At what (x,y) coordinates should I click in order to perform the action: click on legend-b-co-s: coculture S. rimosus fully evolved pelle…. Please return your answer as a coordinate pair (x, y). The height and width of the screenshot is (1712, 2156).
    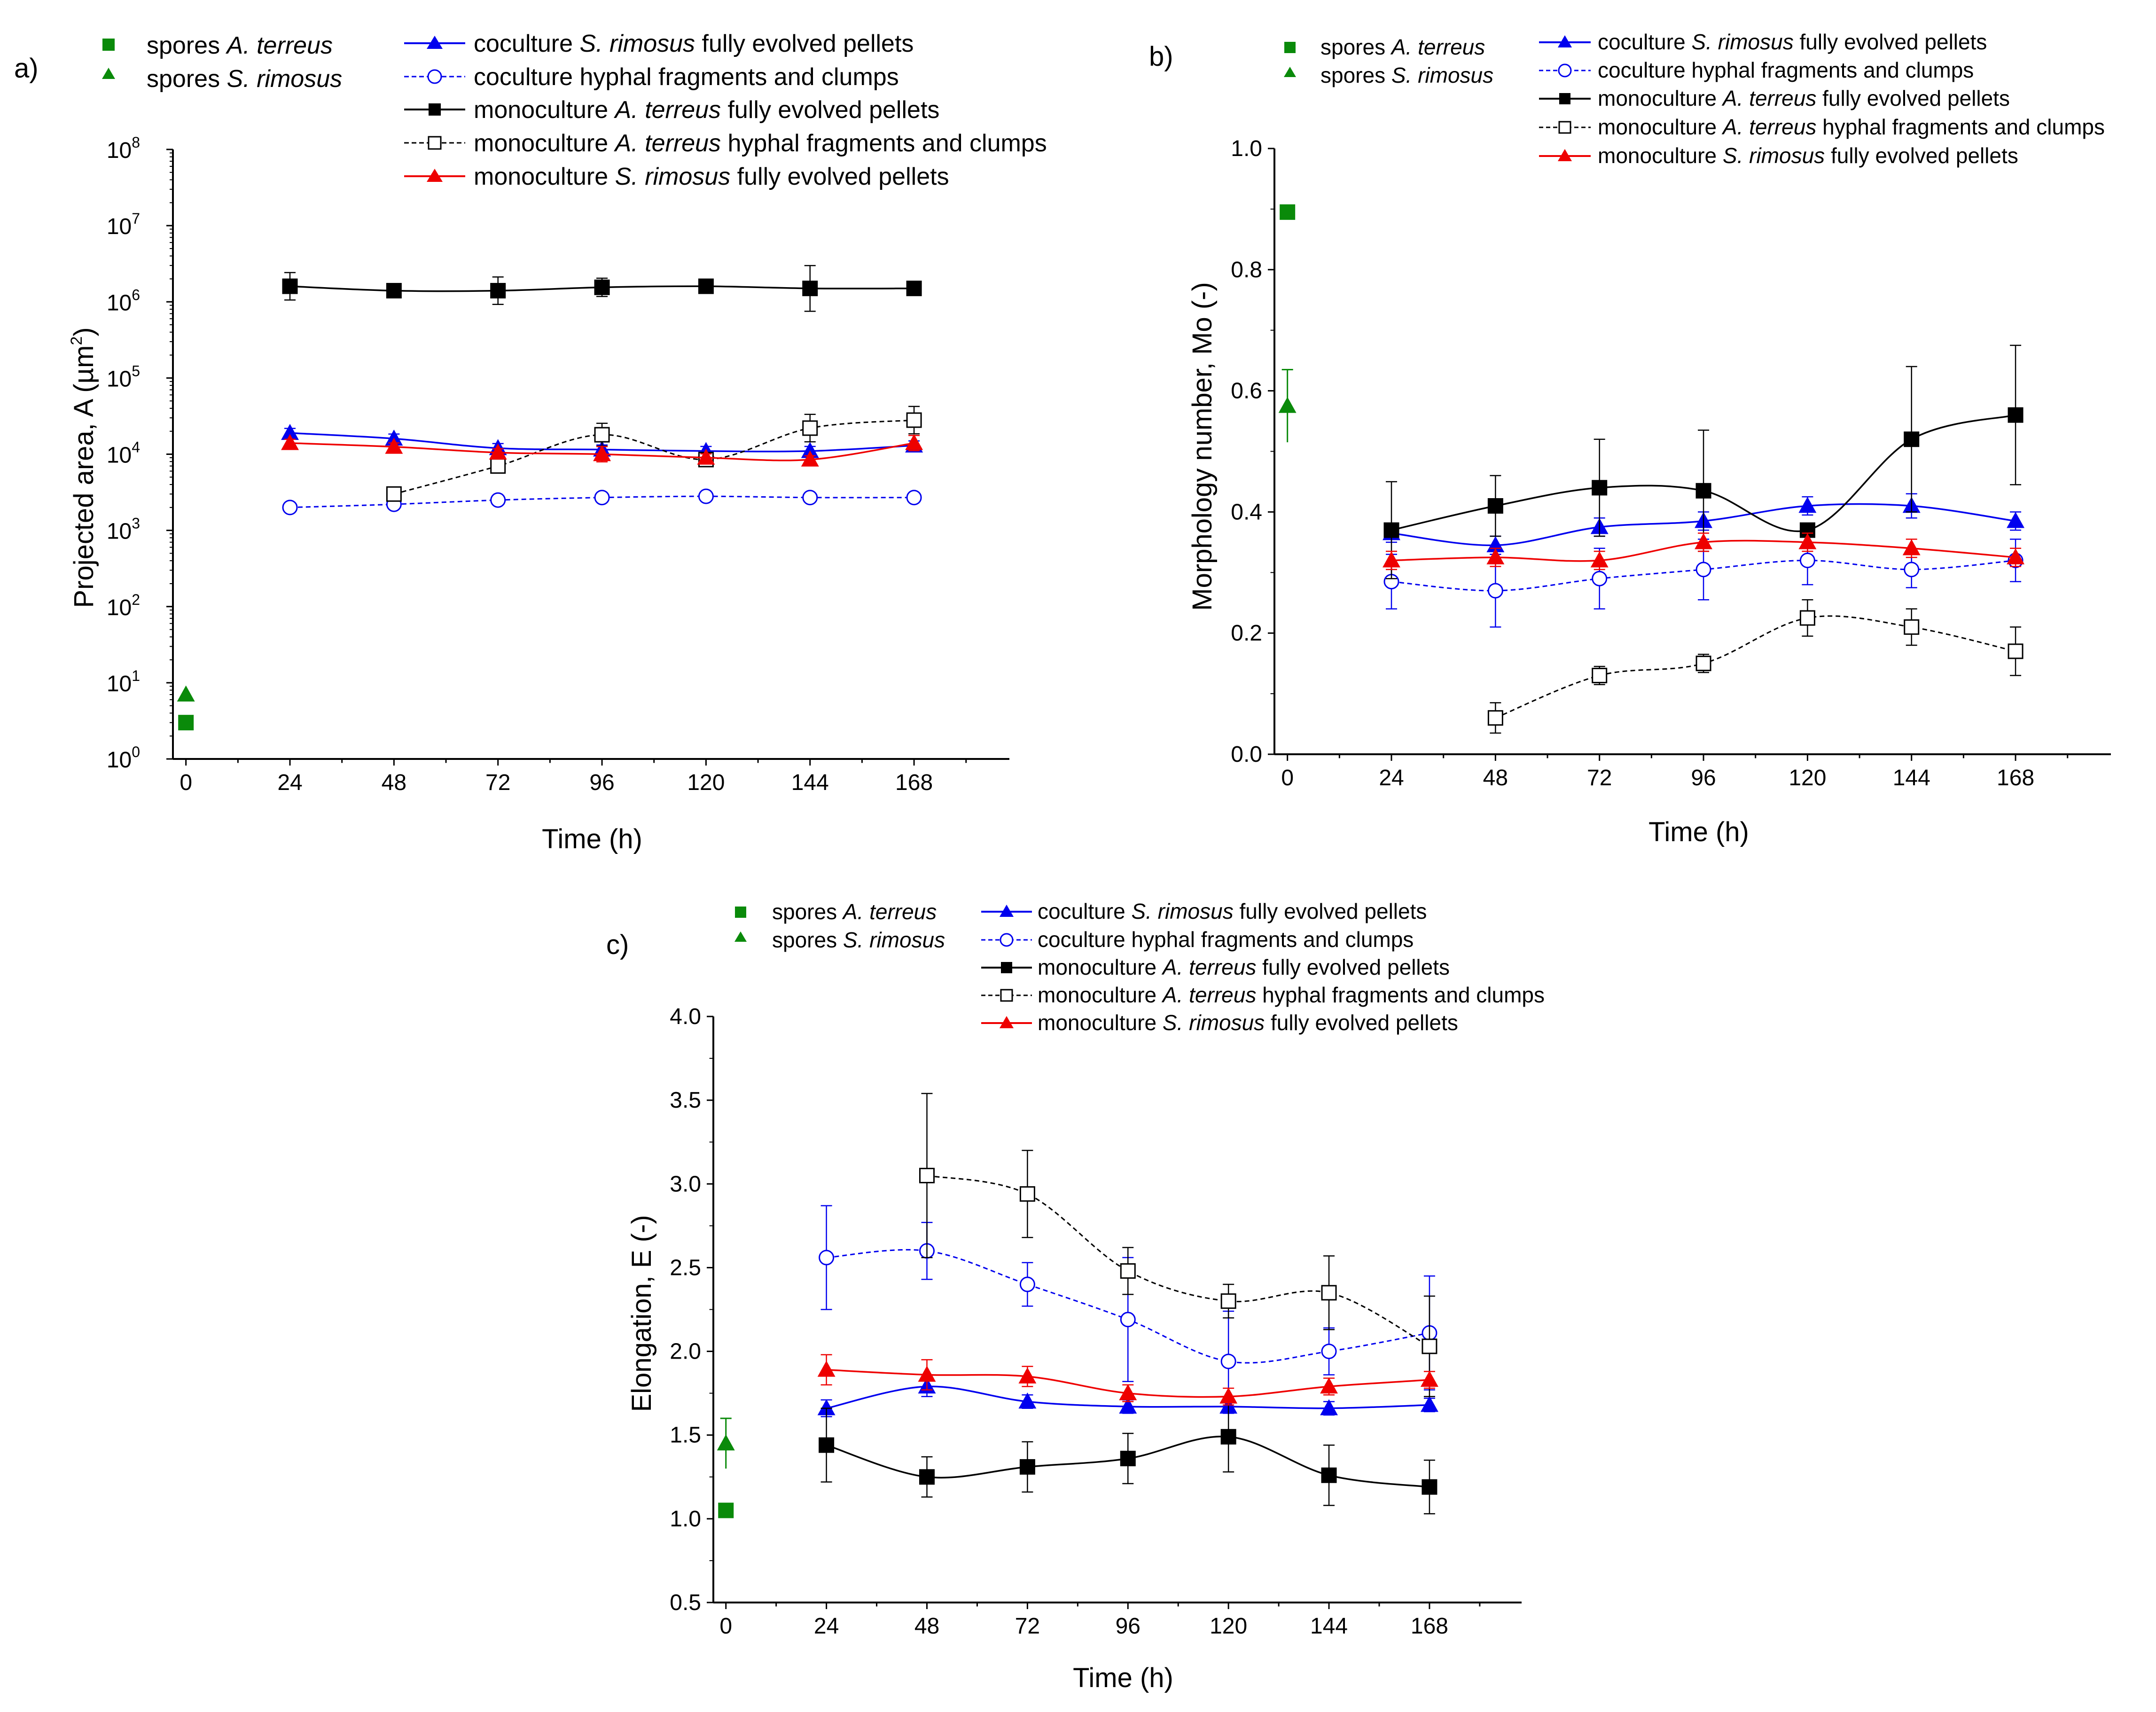
    Looking at the image, I should click on (1763, 42).